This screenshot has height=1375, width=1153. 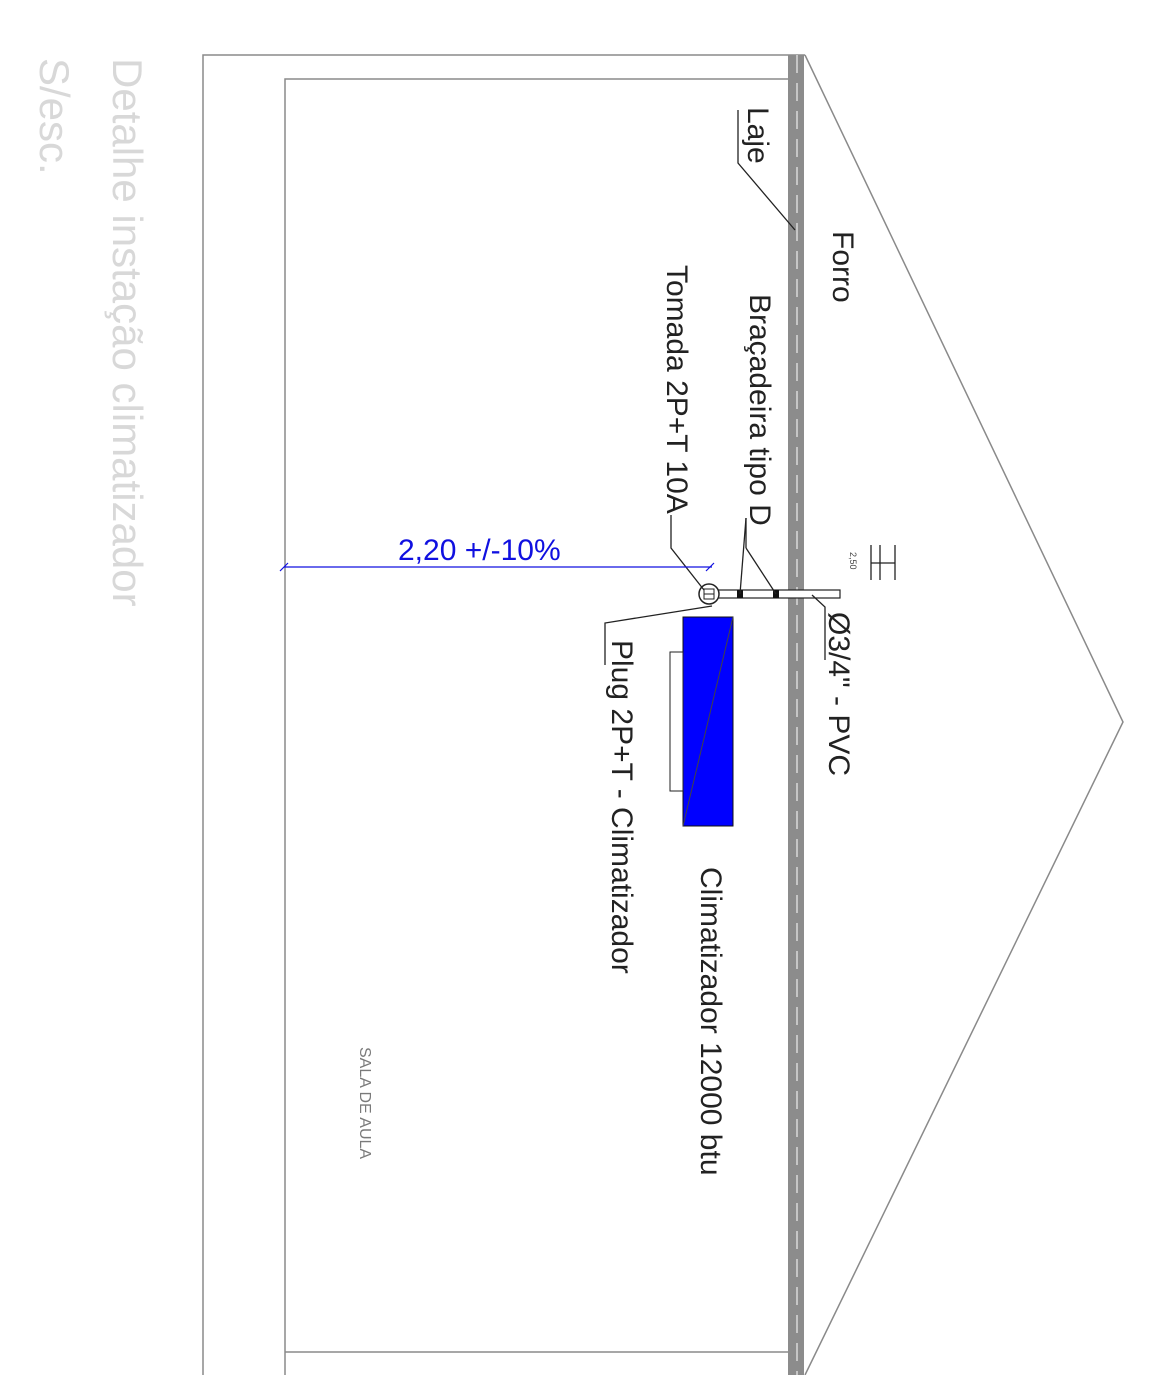 I want to click on climatizador-label: Climatizador 12000 btu, so click(x=710, y=1021).